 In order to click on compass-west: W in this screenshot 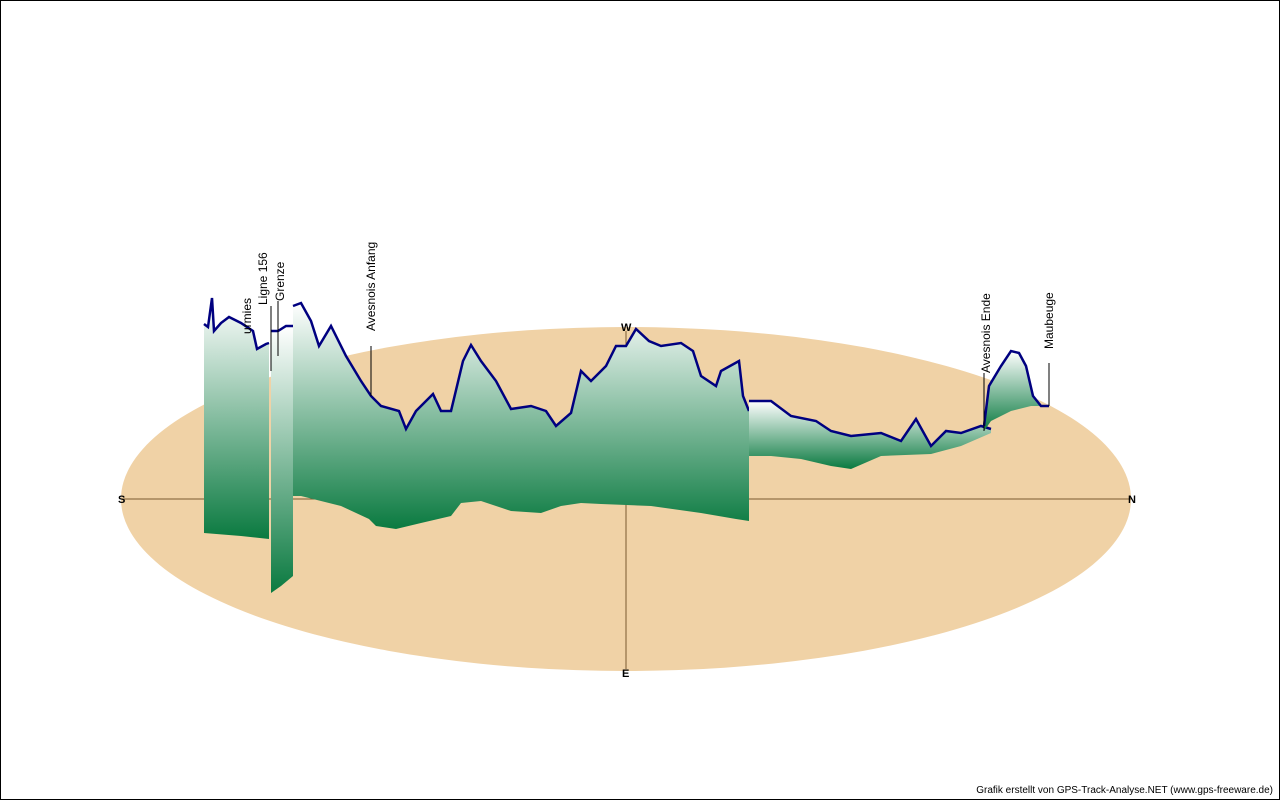, I will do `click(626, 328)`.